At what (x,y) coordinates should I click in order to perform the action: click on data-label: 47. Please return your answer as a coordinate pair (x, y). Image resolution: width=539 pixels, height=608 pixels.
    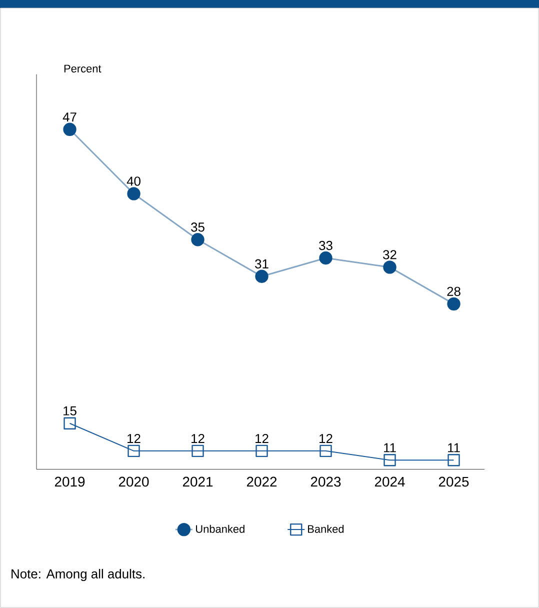
    Looking at the image, I should click on (69, 117).